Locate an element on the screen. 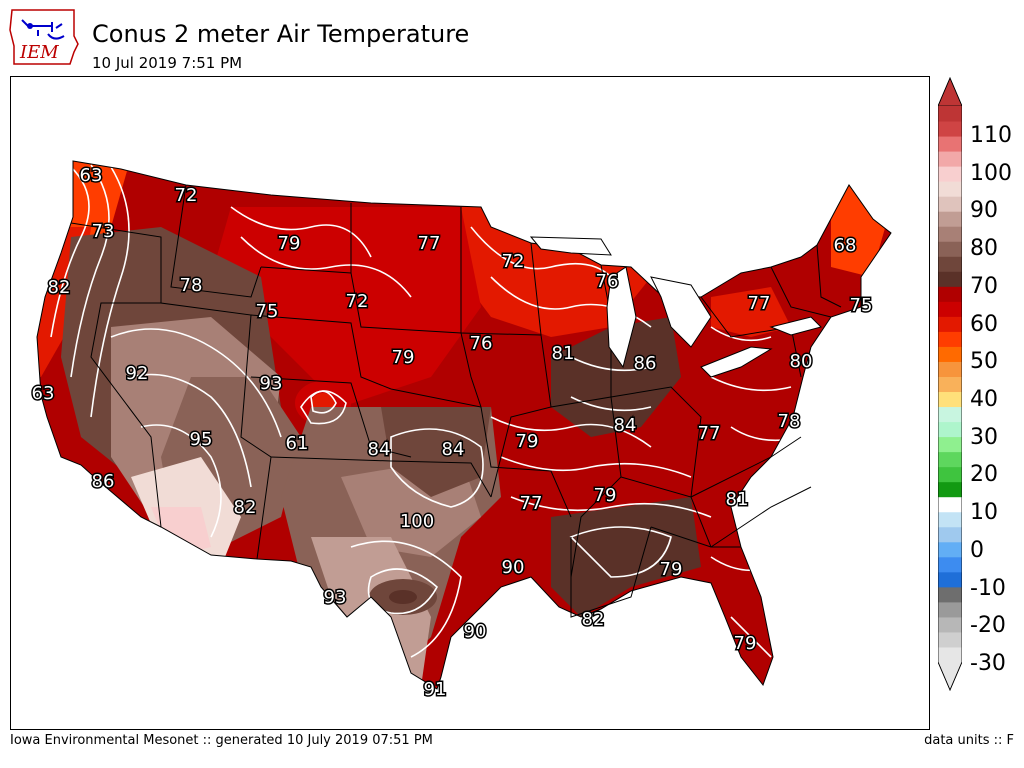  map-label: 92 is located at coordinates (137, 373).